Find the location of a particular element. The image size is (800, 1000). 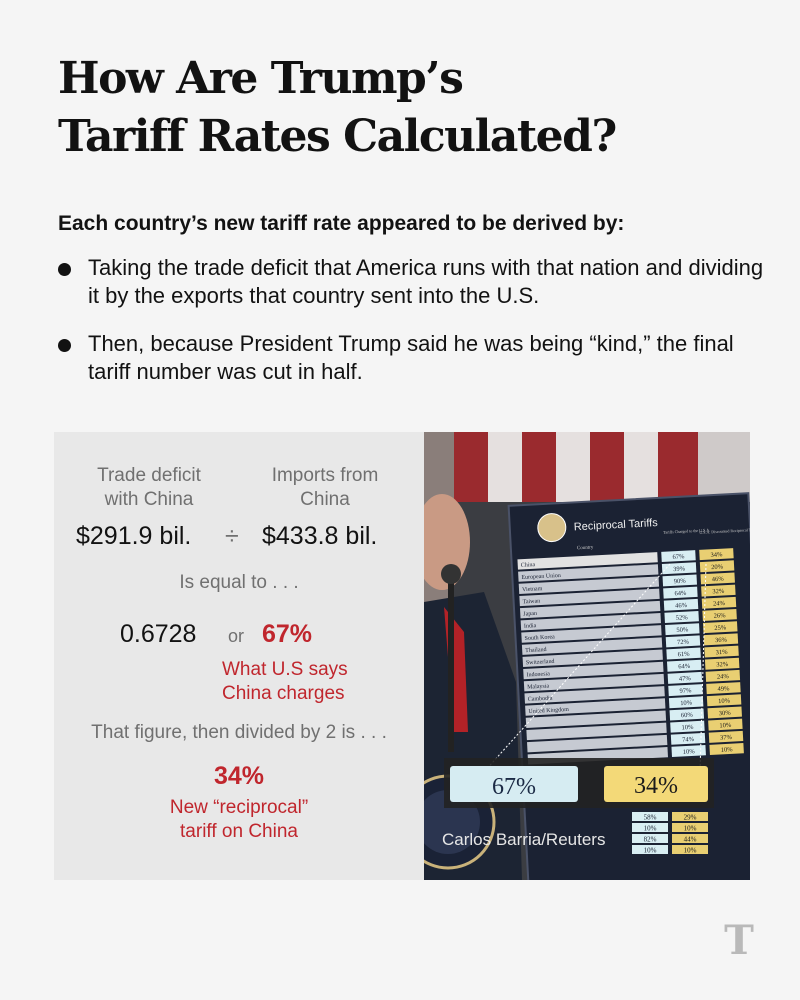

imports-label-line-1: Imports from is located at coordinates (325, 475).